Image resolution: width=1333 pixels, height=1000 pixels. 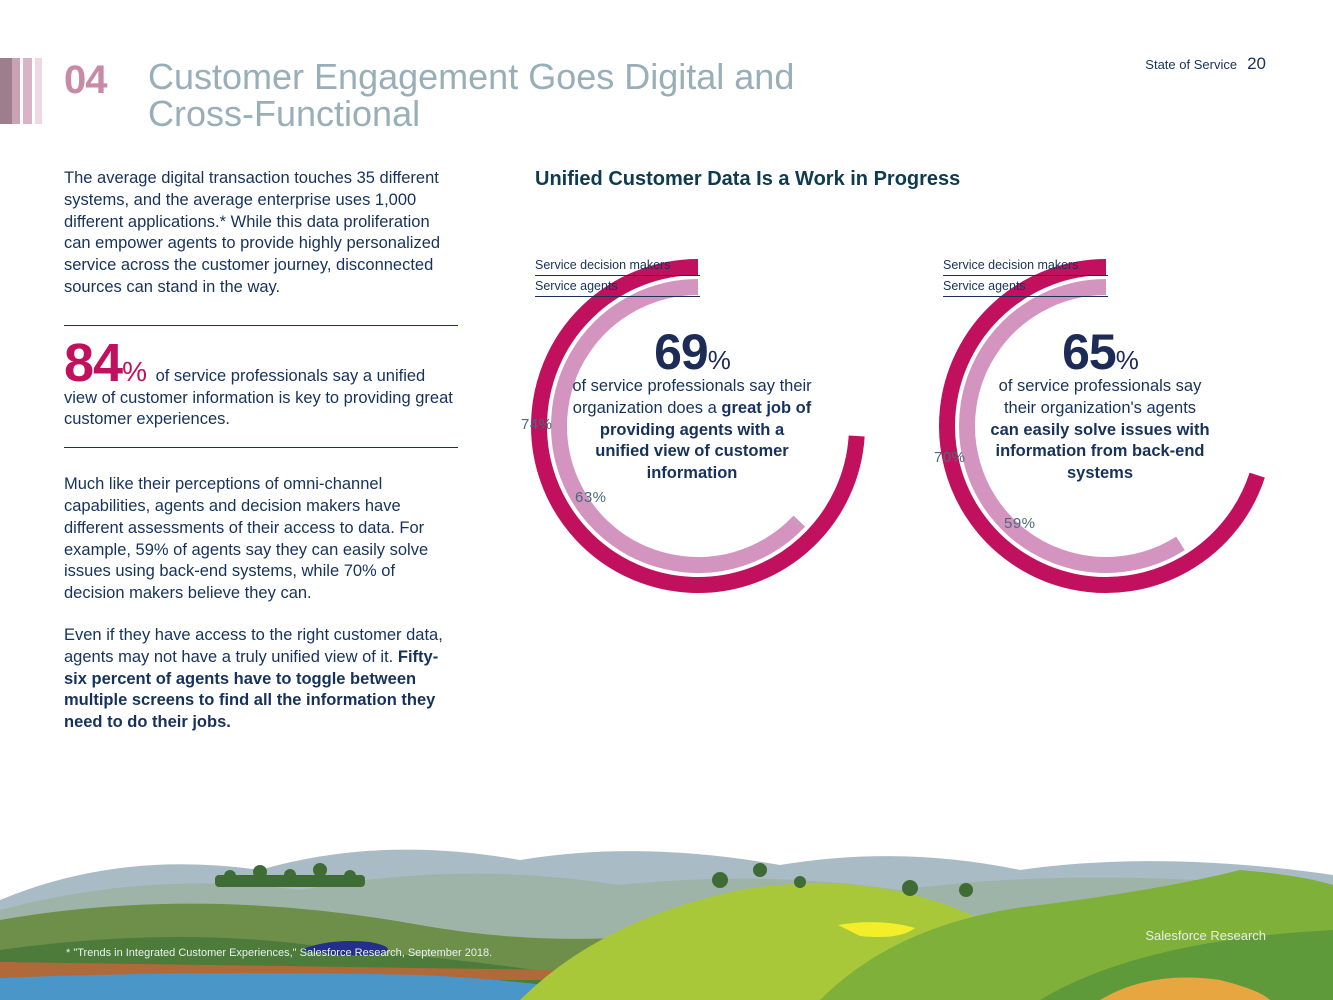 What do you see at coordinates (1256, 63) in the screenshot?
I see `page-number: 20` at bounding box center [1256, 63].